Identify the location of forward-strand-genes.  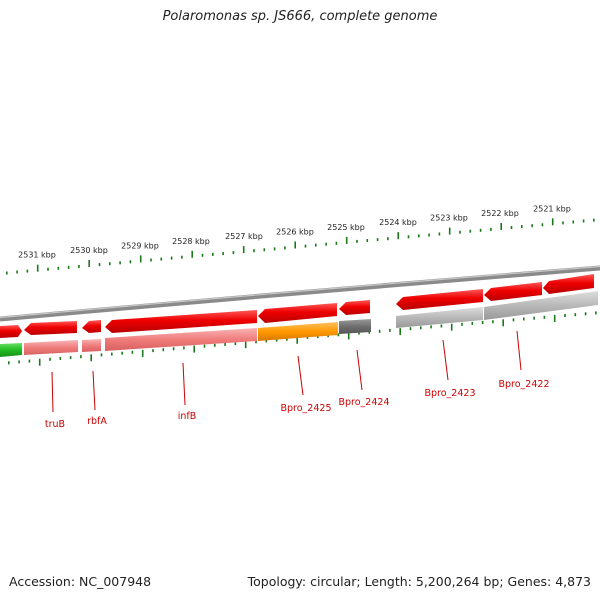
(297, 306).